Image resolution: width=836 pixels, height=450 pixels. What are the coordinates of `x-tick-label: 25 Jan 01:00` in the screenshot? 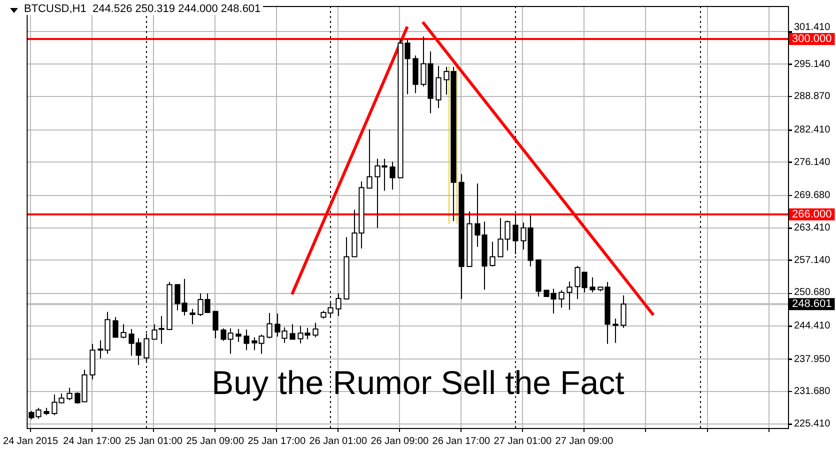 It's located at (153, 441).